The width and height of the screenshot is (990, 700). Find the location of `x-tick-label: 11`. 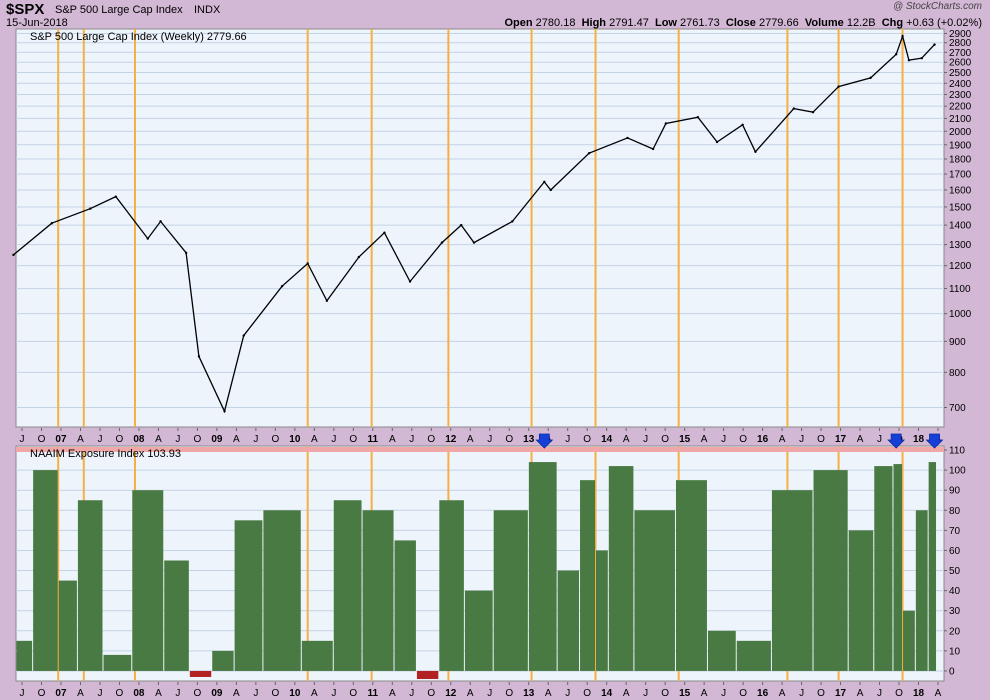

x-tick-label: 11 is located at coordinates (373, 693).